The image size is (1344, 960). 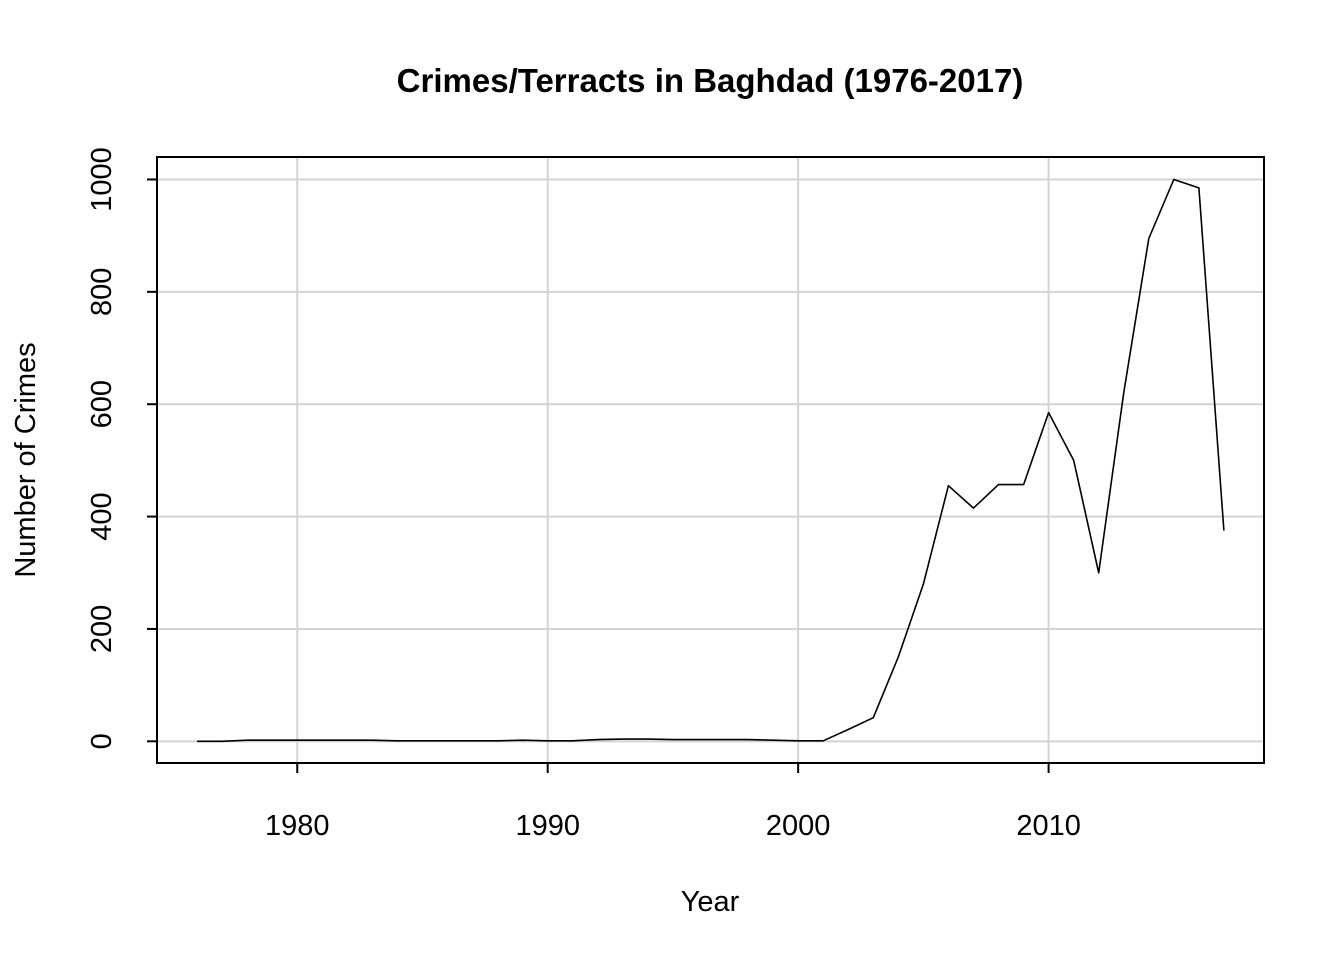 What do you see at coordinates (710, 902) in the screenshot?
I see `x-axis-label: Year` at bounding box center [710, 902].